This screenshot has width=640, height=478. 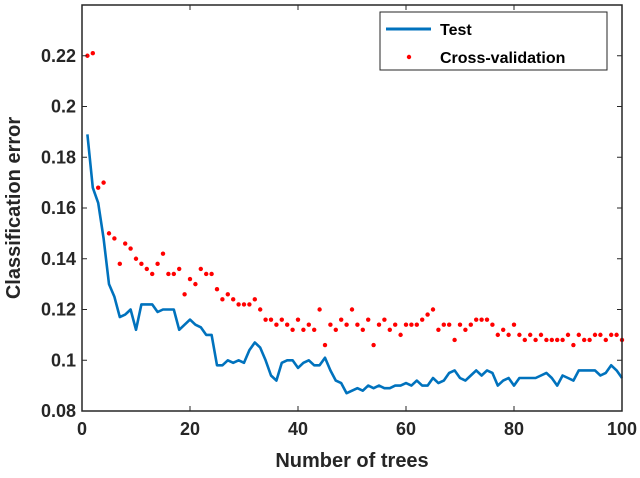 What do you see at coordinates (622, 429) in the screenshot?
I see `x-tick-label: 100` at bounding box center [622, 429].